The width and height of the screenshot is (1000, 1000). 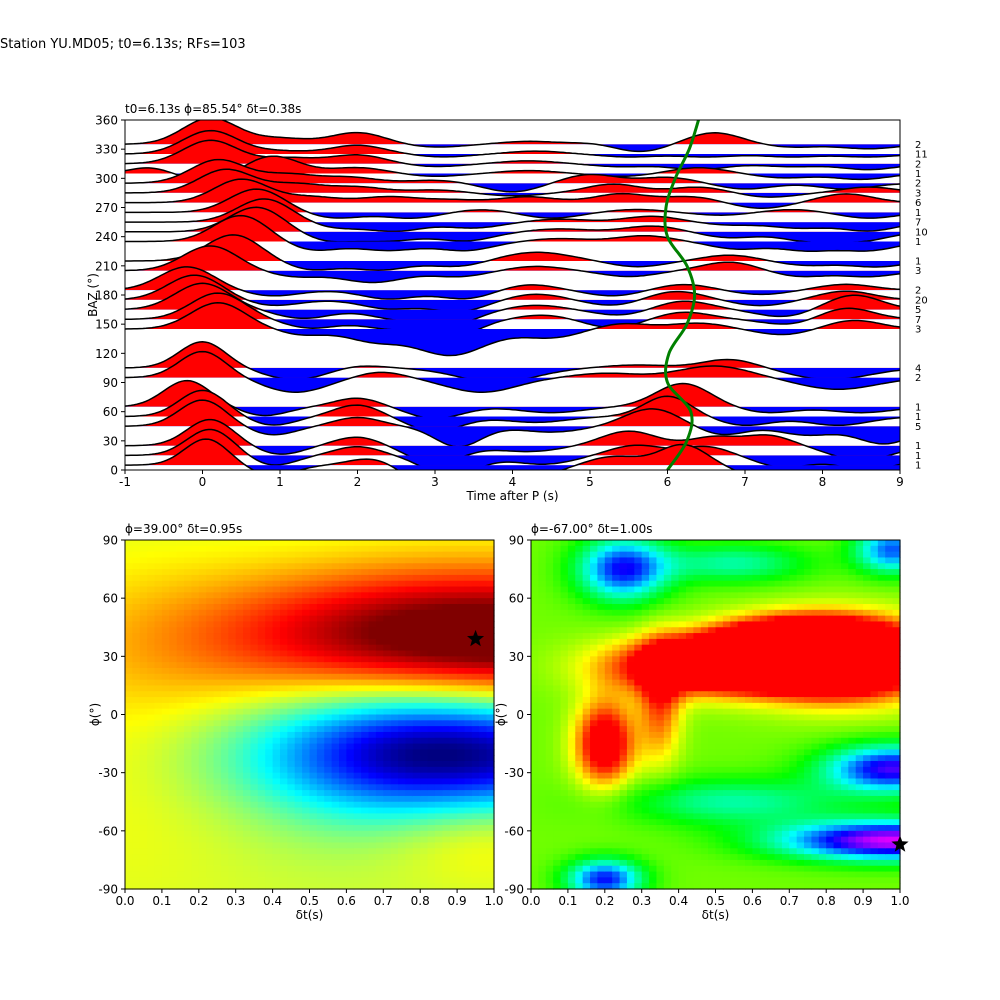 What do you see at coordinates (590, 482) in the screenshot?
I see `x-tick-label: 5` at bounding box center [590, 482].